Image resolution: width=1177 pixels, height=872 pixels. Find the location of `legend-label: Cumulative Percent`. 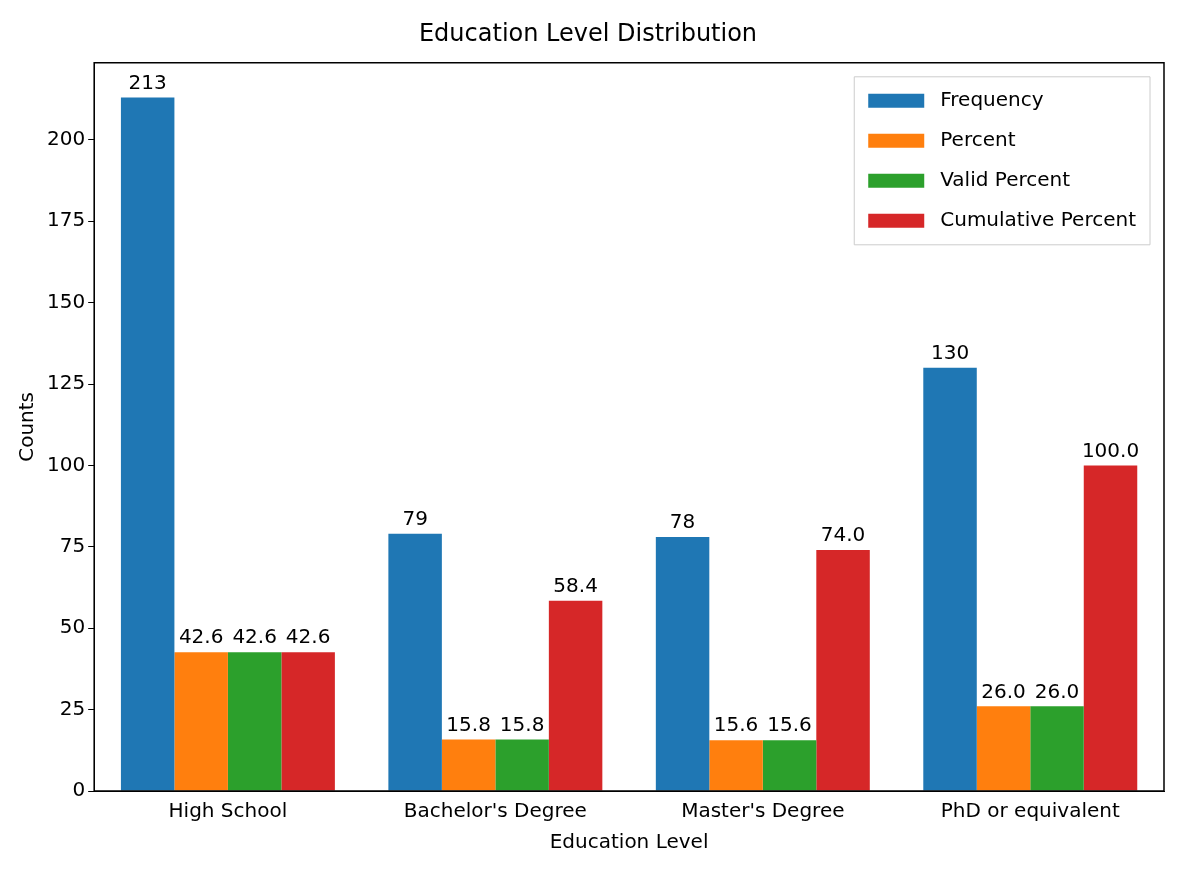

legend-label: Cumulative Percent is located at coordinates (1038, 219).